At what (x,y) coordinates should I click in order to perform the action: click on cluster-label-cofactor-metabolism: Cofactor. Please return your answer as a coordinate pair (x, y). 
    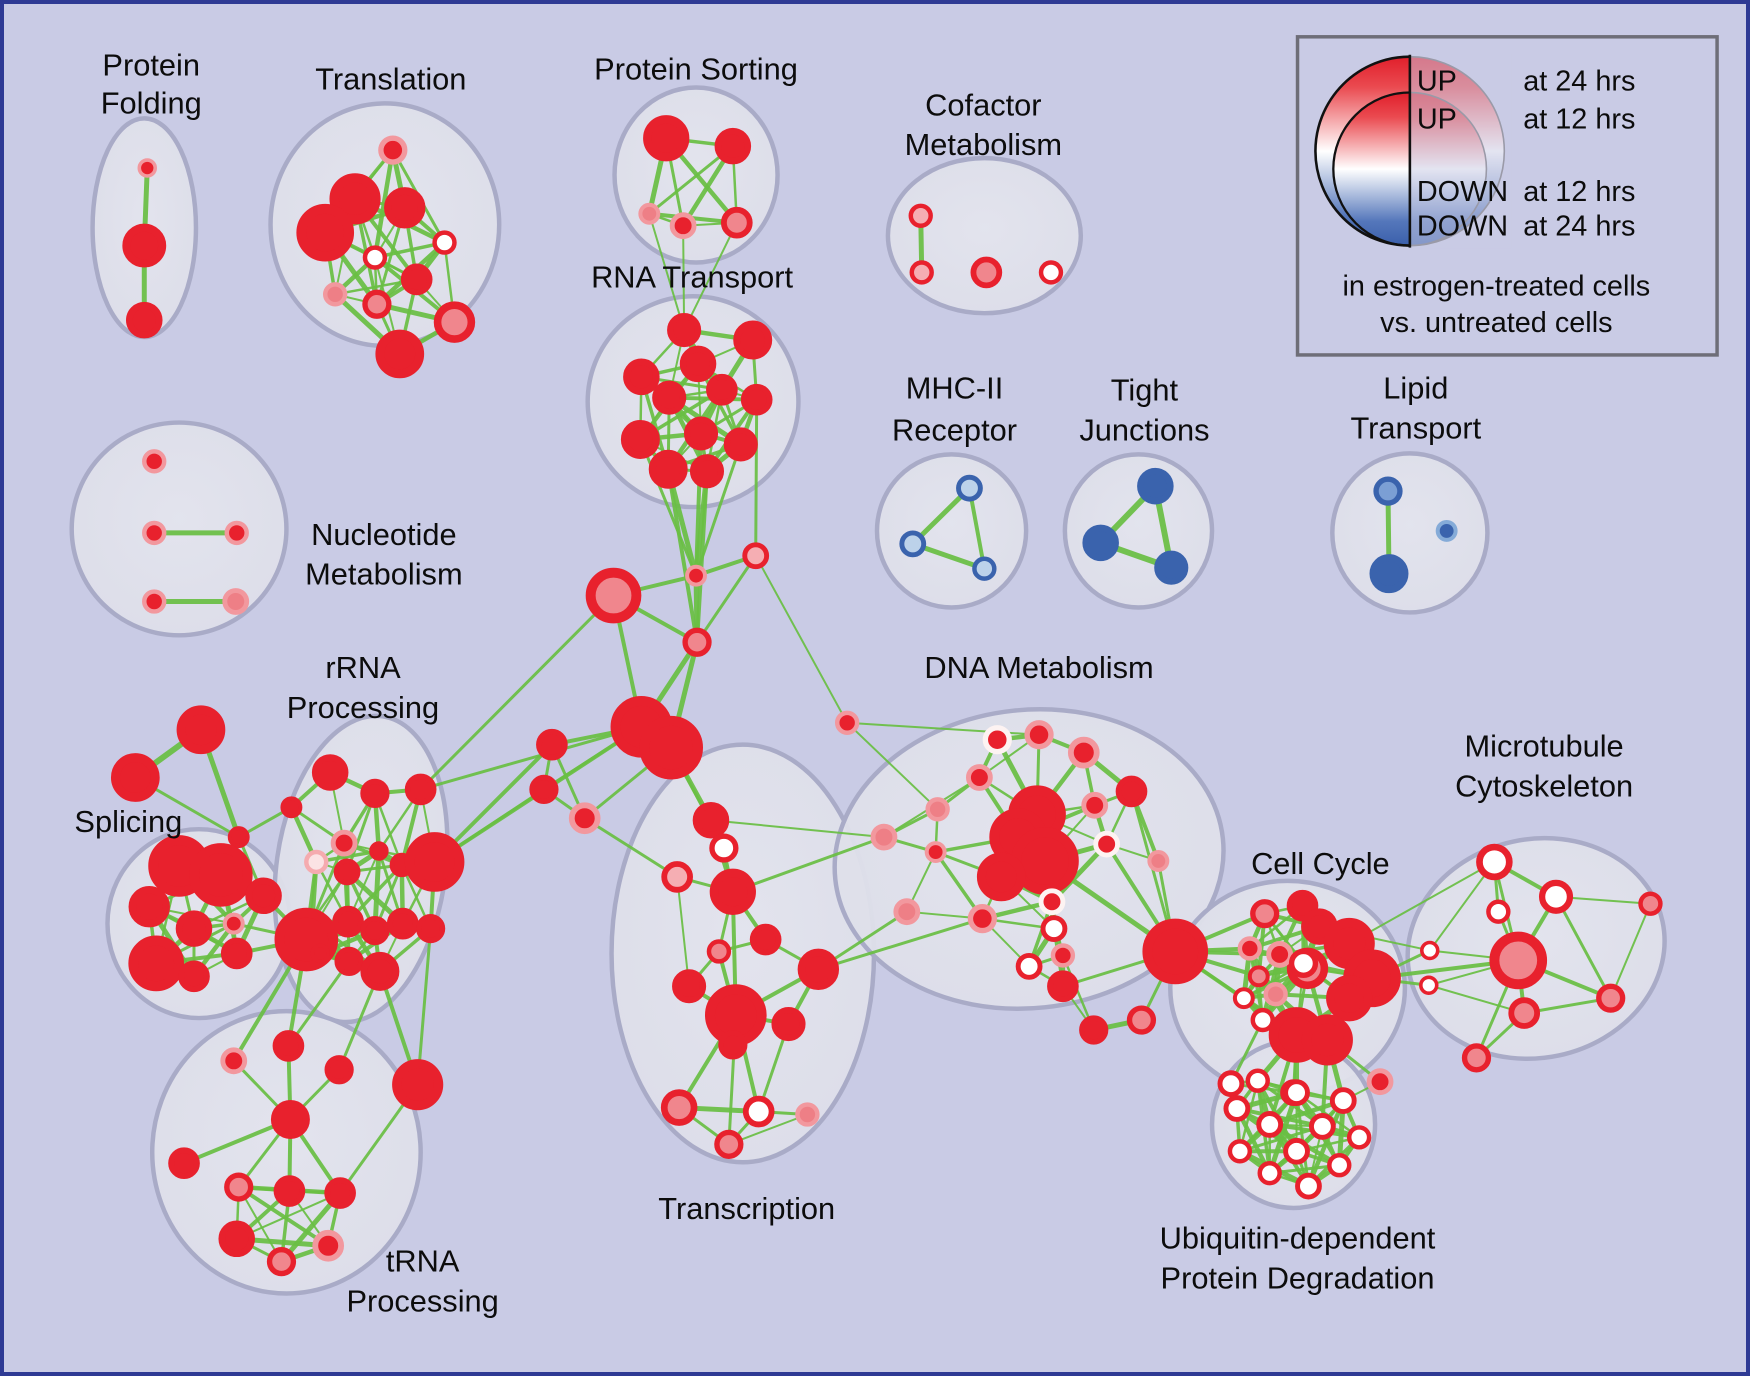
    Looking at the image, I should click on (983, 104).